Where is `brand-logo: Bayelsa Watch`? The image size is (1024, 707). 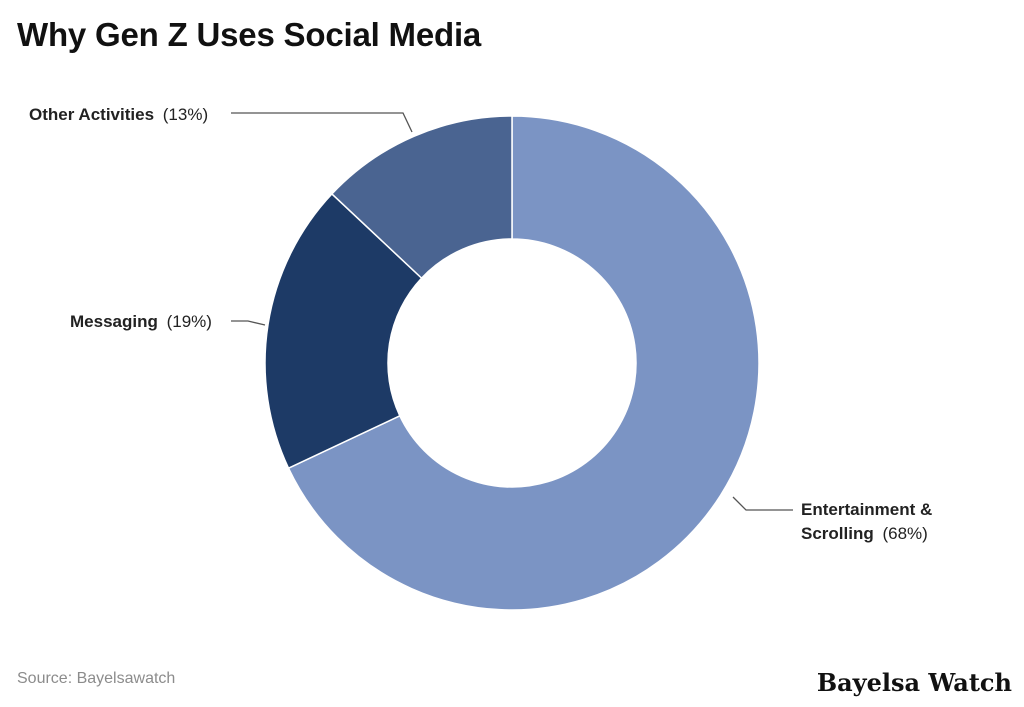 brand-logo: Bayelsa Watch is located at coordinates (914, 682).